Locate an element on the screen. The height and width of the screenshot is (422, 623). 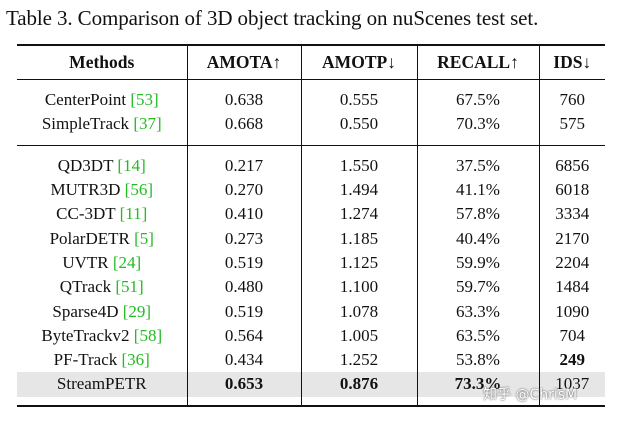
method-name: SimpleTrack is located at coordinates (85, 124).